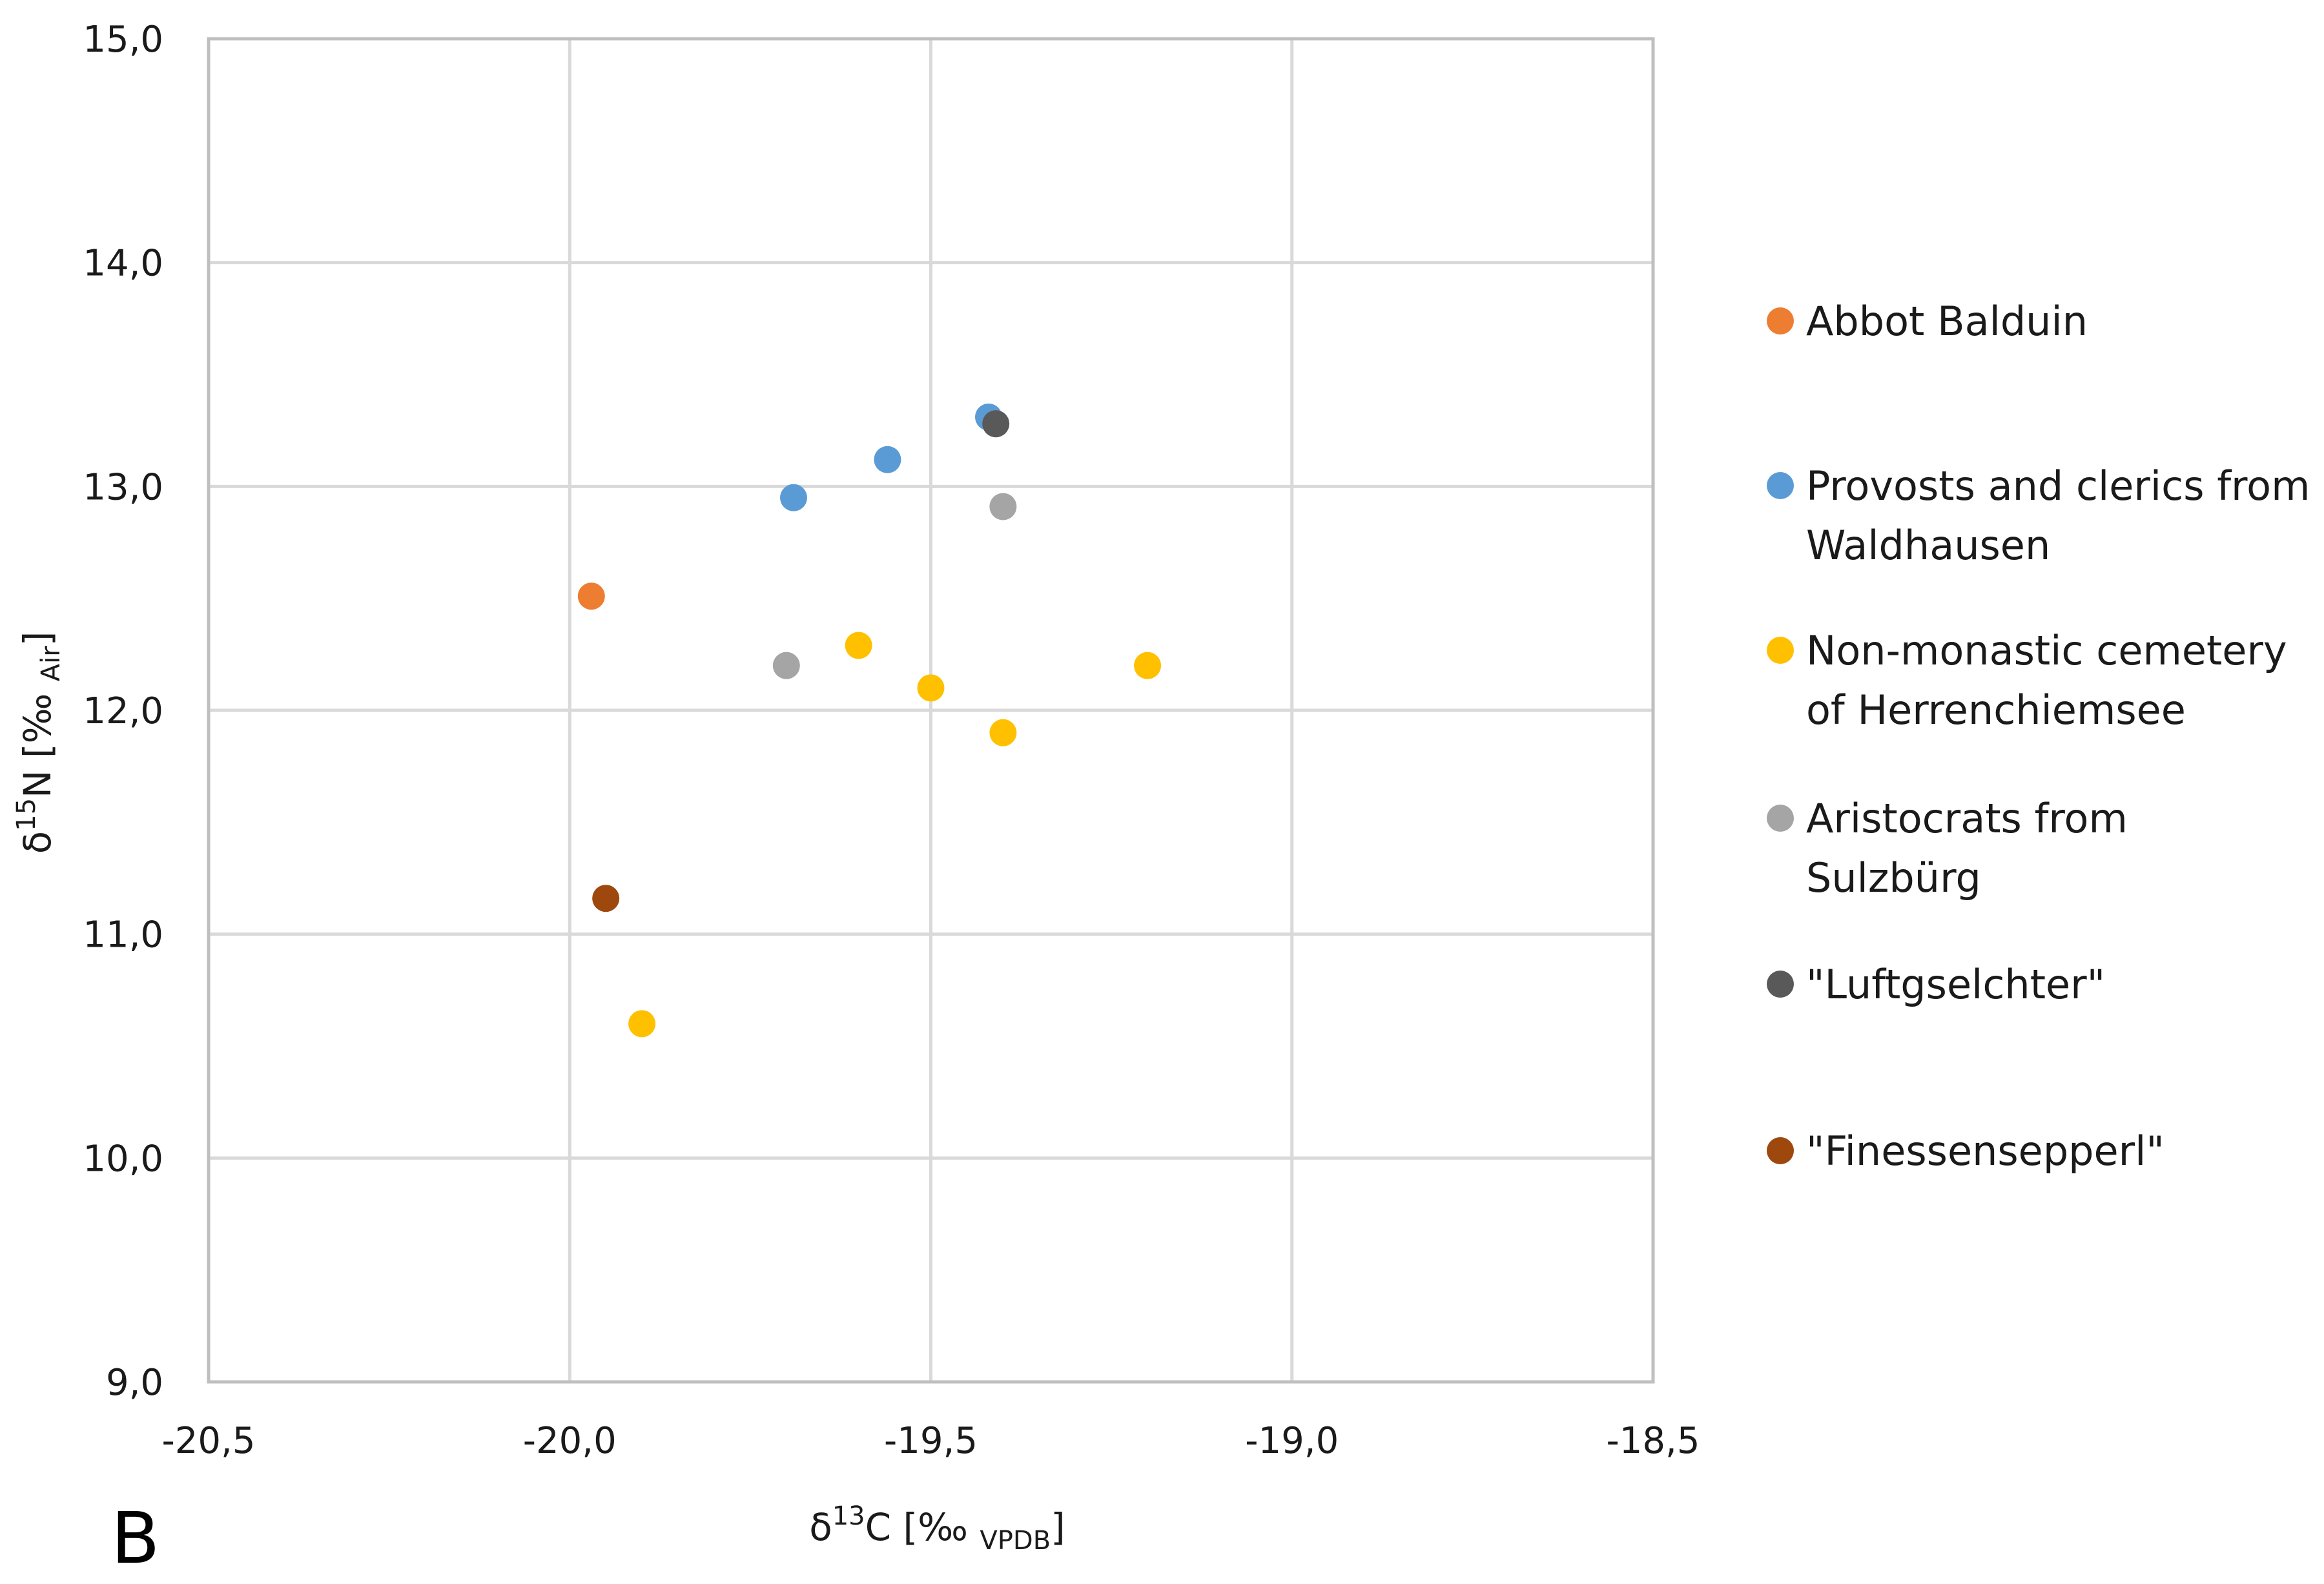  I want to click on x-tick-label: -20,5, so click(209, 1441).